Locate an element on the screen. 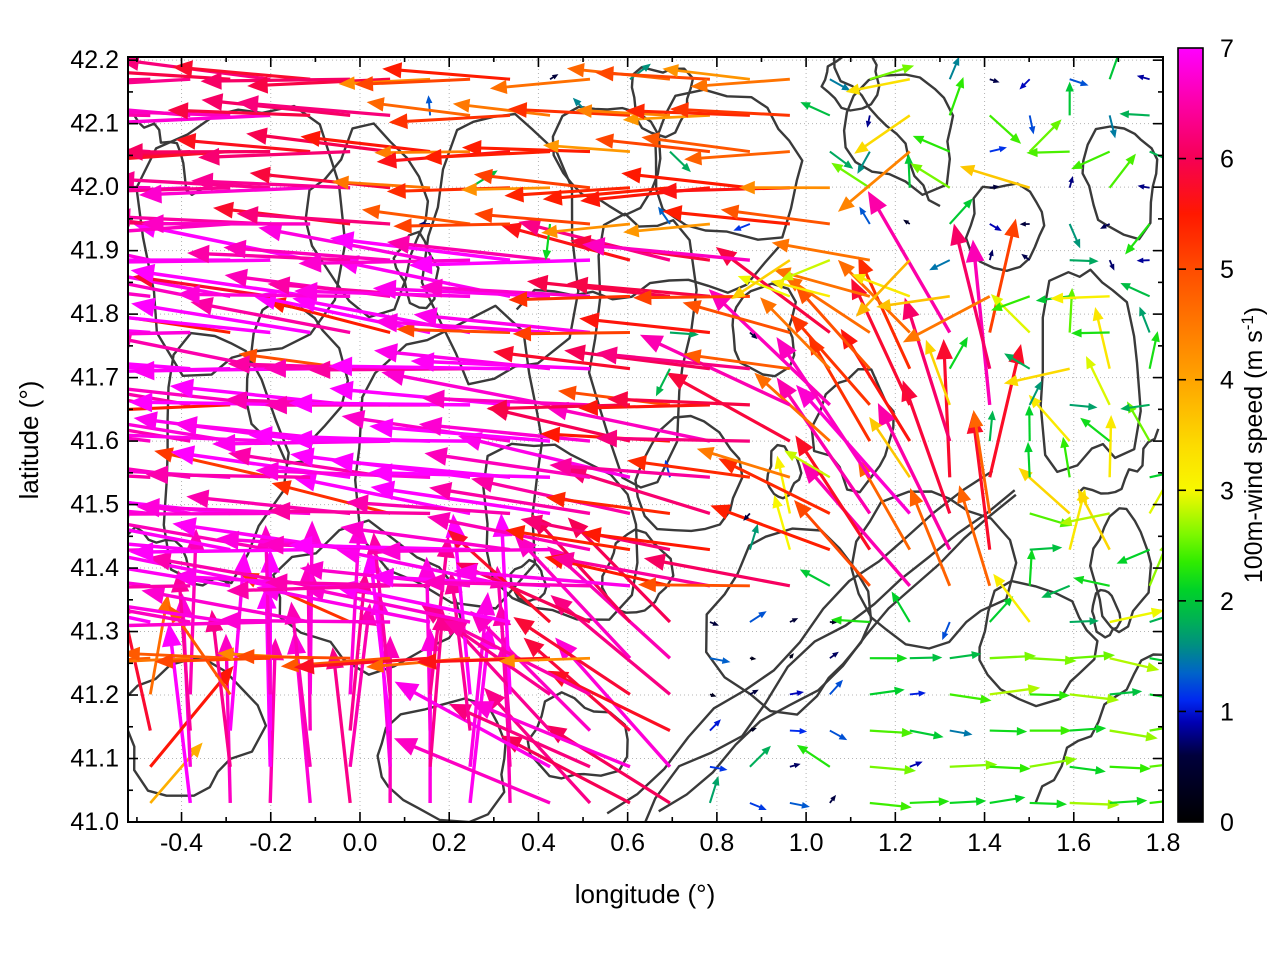 This screenshot has height=960, width=1280. x-tick-label: 0.8 is located at coordinates (716, 843).